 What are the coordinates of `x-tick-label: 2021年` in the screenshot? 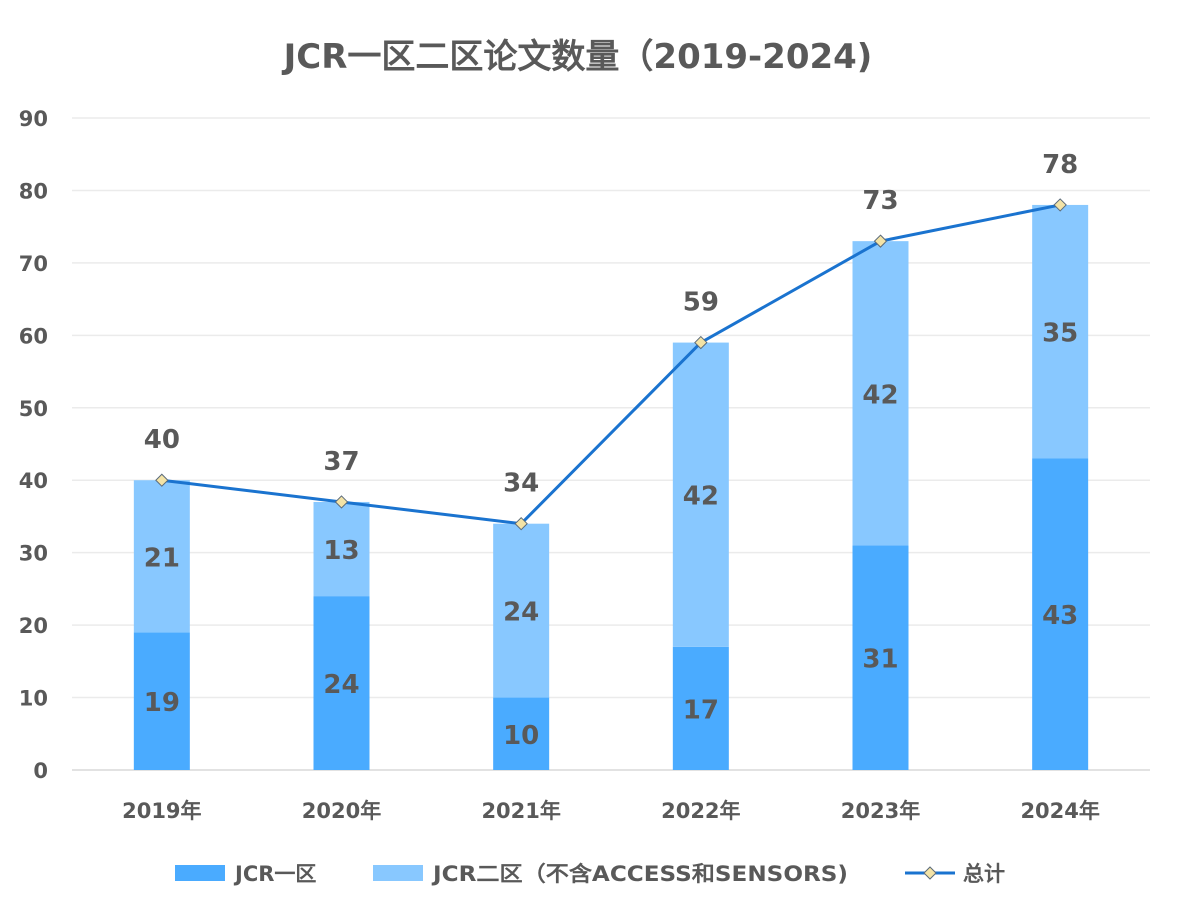 It's located at (520, 811).